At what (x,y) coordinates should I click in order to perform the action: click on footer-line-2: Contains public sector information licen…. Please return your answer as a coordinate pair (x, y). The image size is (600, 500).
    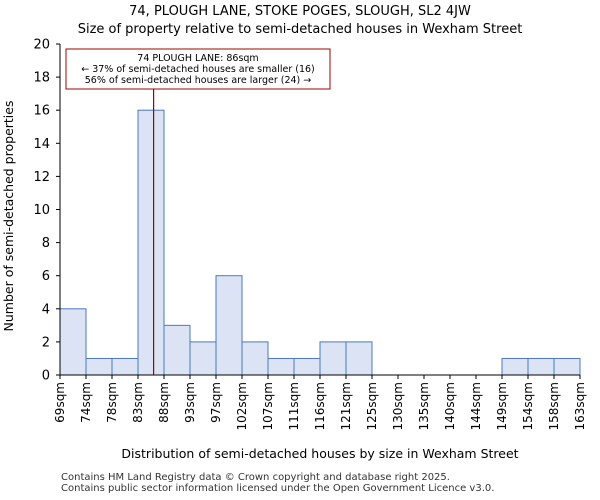
    Looking at the image, I should click on (278, 488).